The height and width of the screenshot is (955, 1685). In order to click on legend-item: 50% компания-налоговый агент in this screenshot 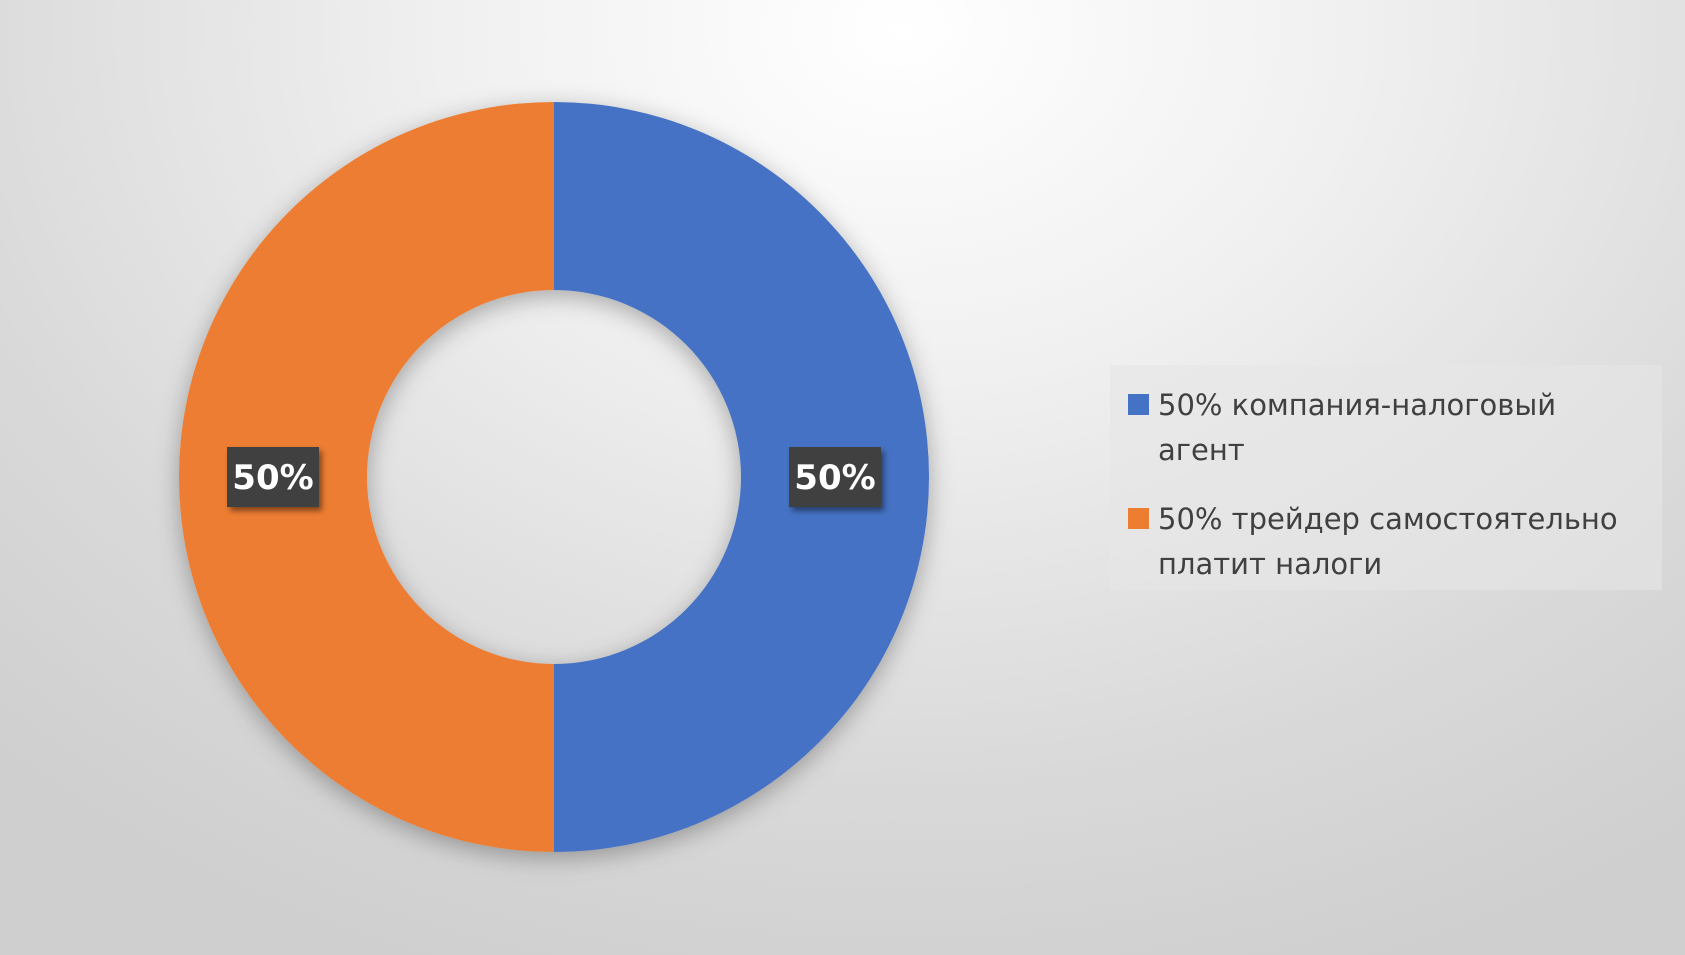, I will do `click(1387, 428)`.